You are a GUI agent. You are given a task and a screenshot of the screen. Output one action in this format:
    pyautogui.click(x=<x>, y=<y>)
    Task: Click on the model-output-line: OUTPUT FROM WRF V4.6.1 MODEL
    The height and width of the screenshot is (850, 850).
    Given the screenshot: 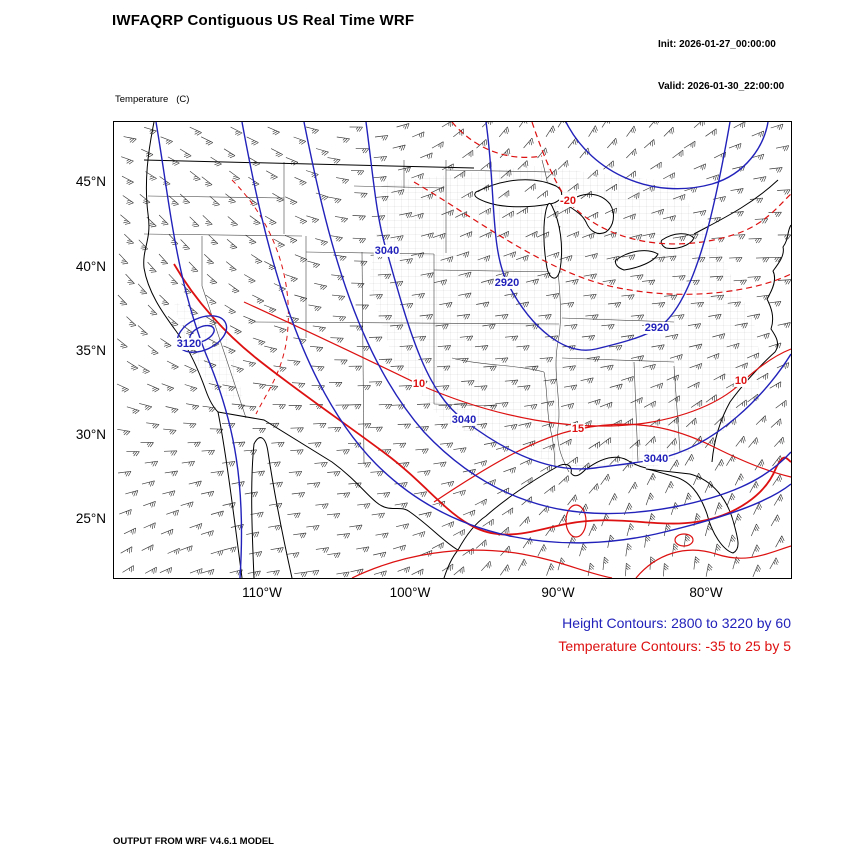 What is the action you would take?
    pyautogui.click(x=193, y=841)
    